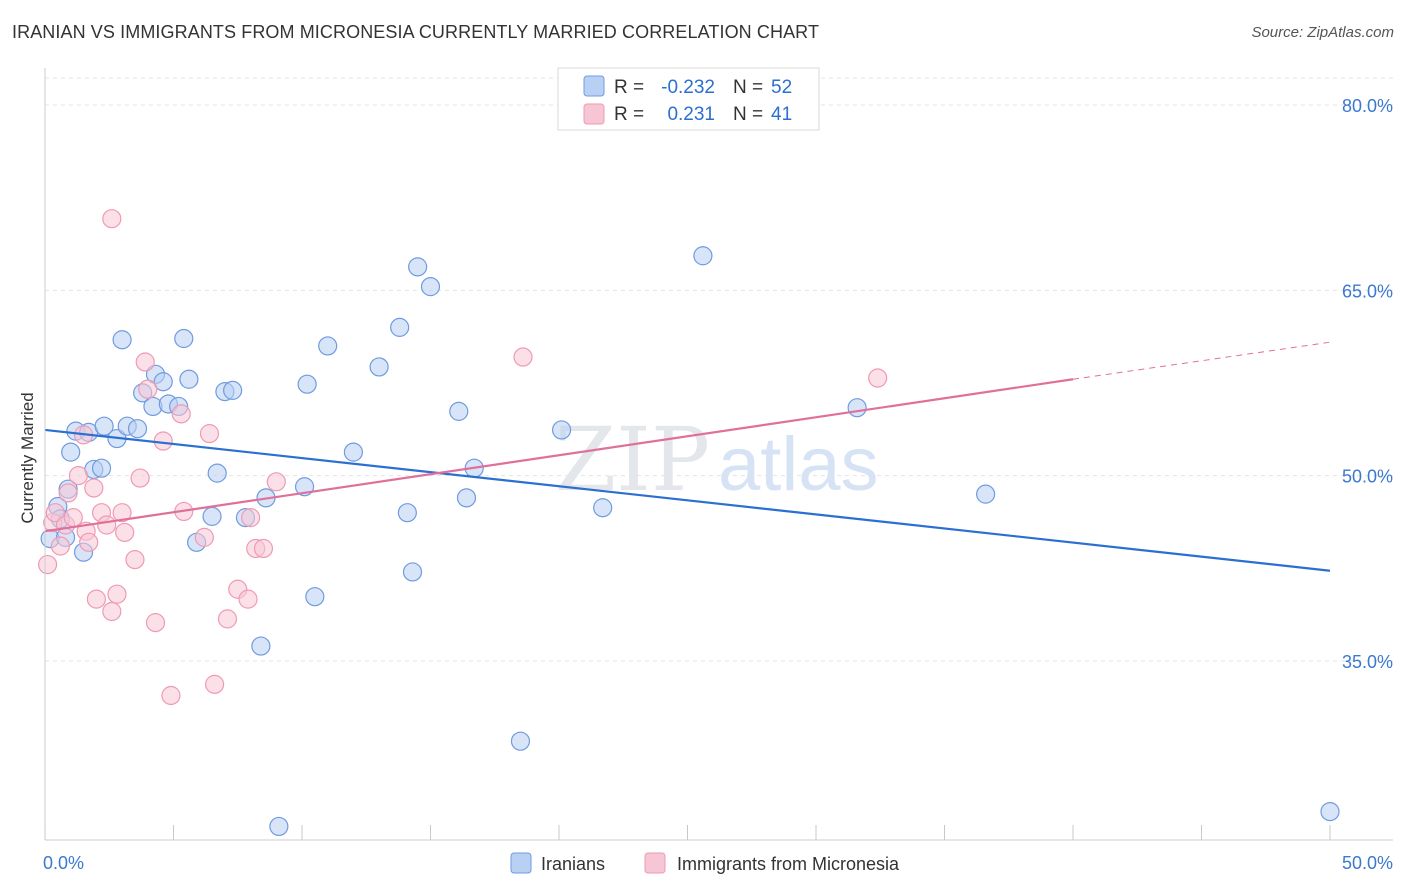 The height and width of the screenshot is (892, 1406). What do you see at coordinates (655, 863) in the screenshot?
I see `series-legend-swatch-micronesia` at bounding box center [655, 863].